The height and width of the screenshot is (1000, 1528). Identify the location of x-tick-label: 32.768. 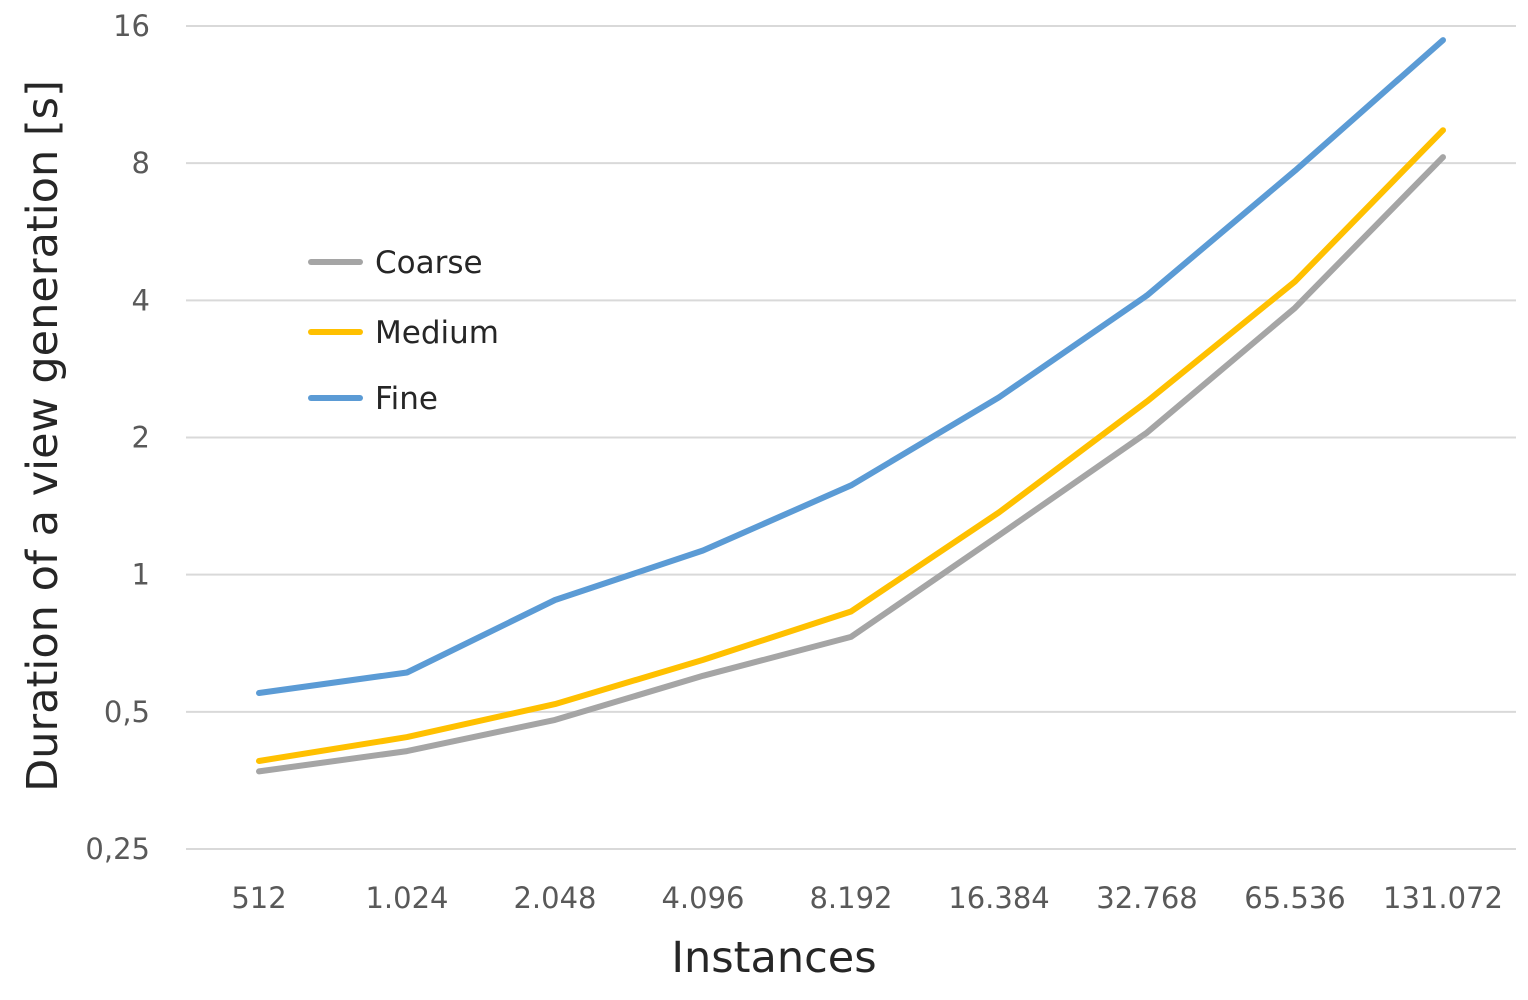
(1146, 898).